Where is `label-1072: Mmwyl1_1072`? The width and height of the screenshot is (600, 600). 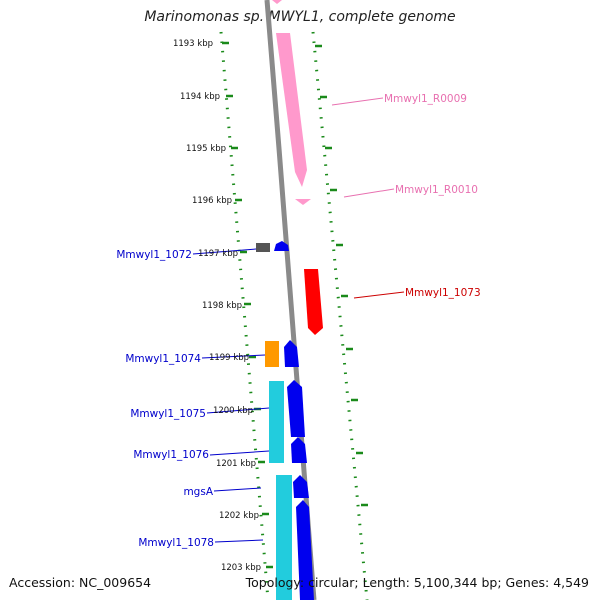
label-1072: Mmwyl1_1072 is located at coordinates (154, 255).